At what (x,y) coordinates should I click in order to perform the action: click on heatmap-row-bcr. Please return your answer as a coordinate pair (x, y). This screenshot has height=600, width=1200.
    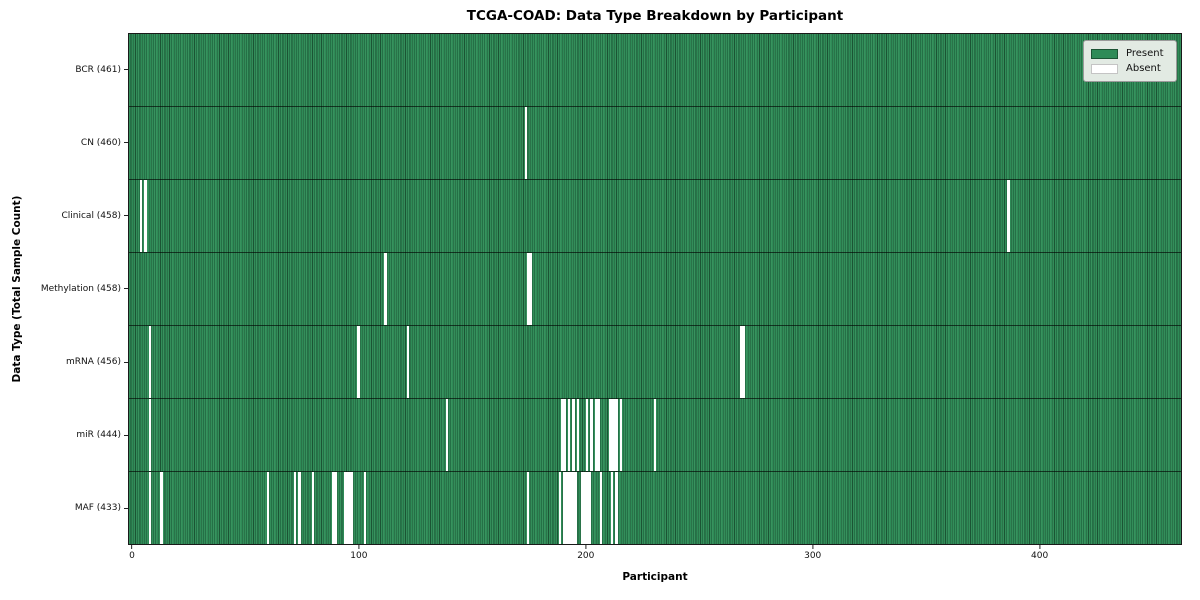
    Looking at the image, I should click on (655, 70).